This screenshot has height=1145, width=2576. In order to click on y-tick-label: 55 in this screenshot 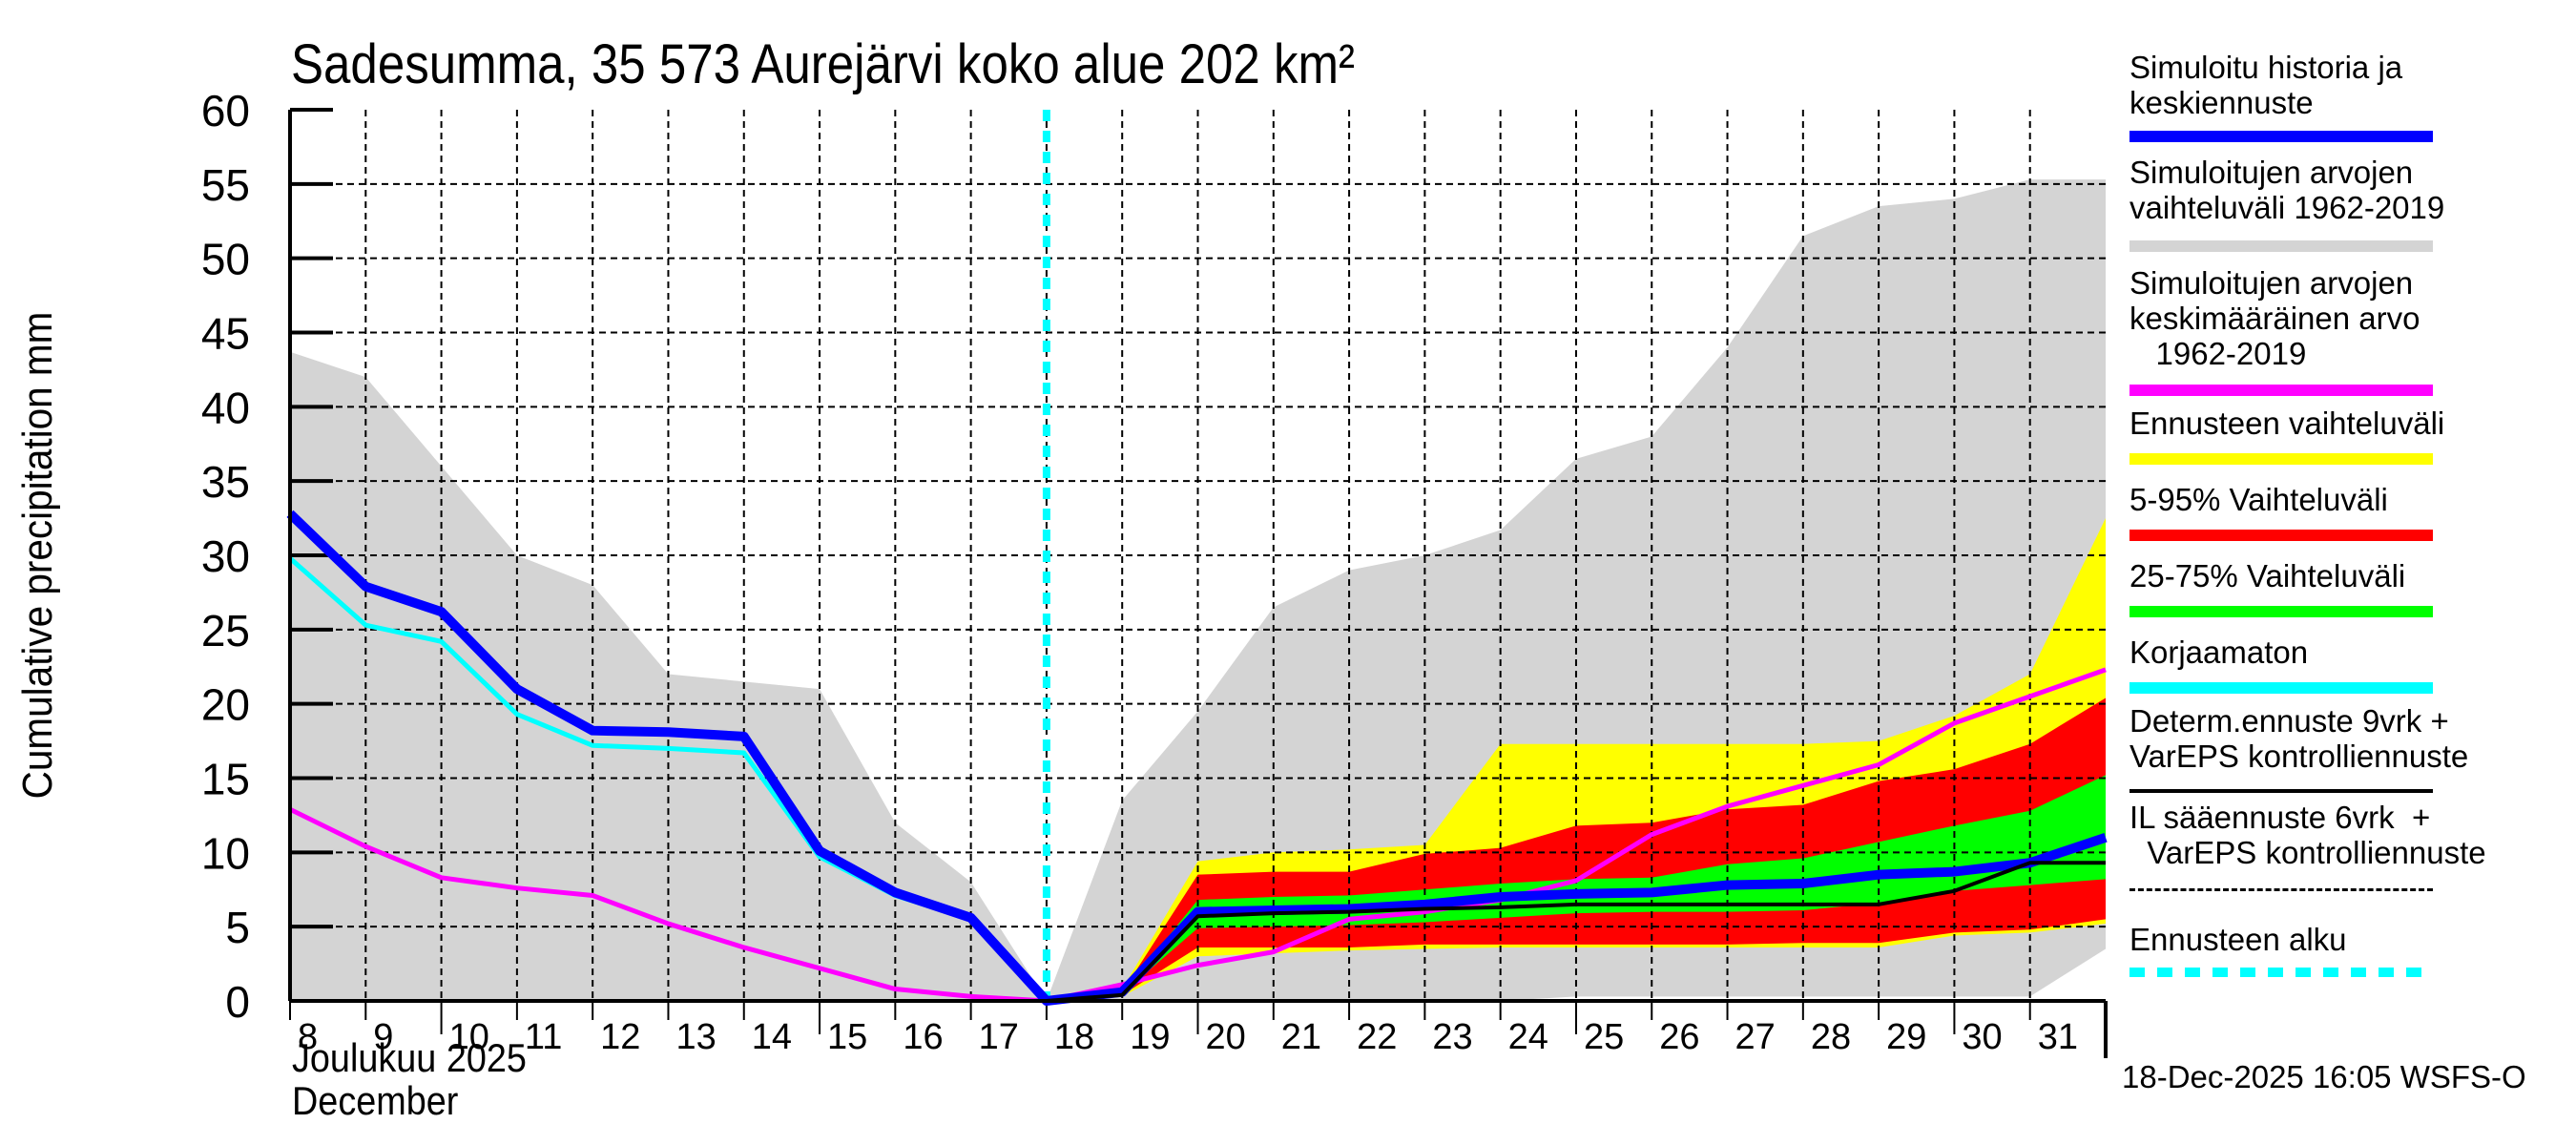, I will do `click(225, 185)`.